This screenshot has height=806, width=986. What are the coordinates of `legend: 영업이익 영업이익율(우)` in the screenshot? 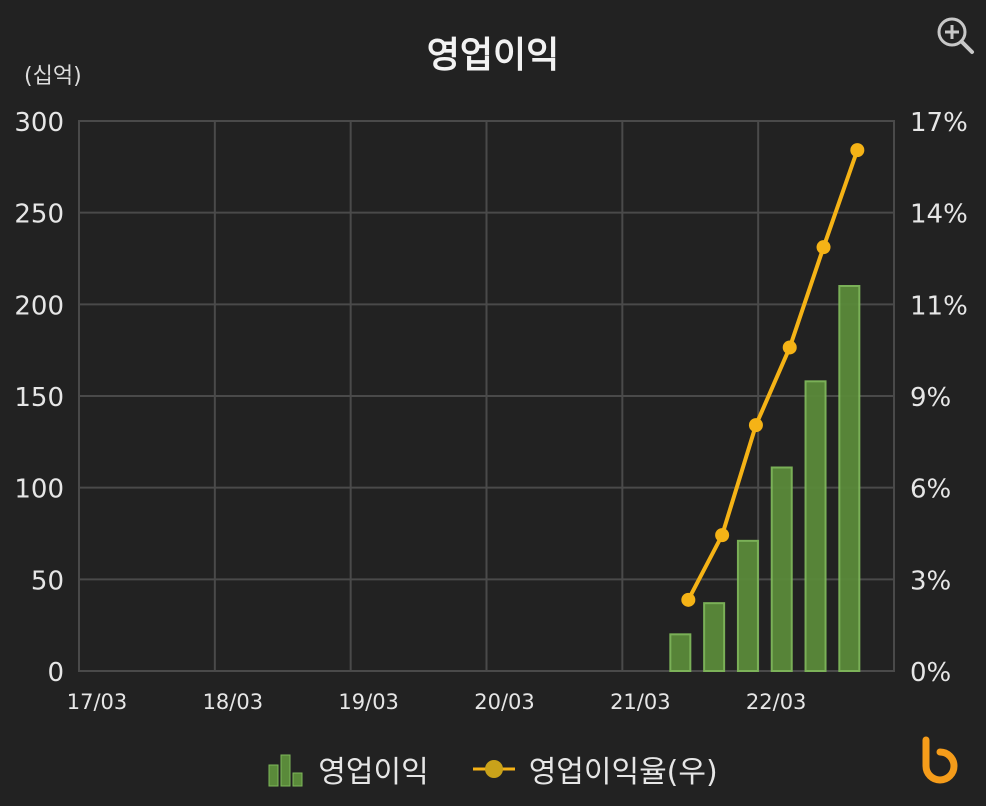 It's located at (493, 769).